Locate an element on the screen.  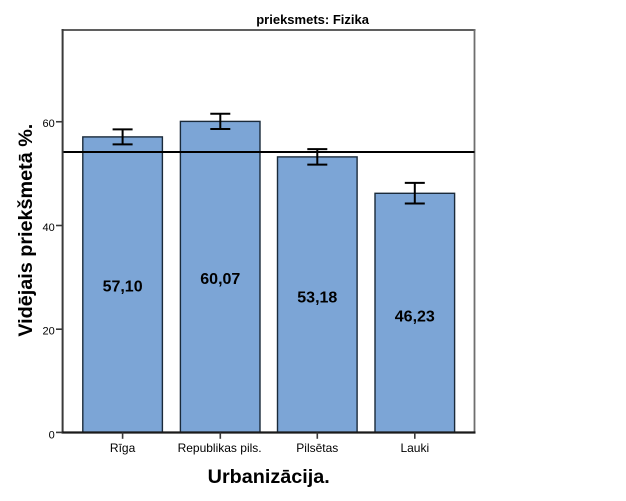
svg-text: Pilsētas is located at coordinates (317, 448).